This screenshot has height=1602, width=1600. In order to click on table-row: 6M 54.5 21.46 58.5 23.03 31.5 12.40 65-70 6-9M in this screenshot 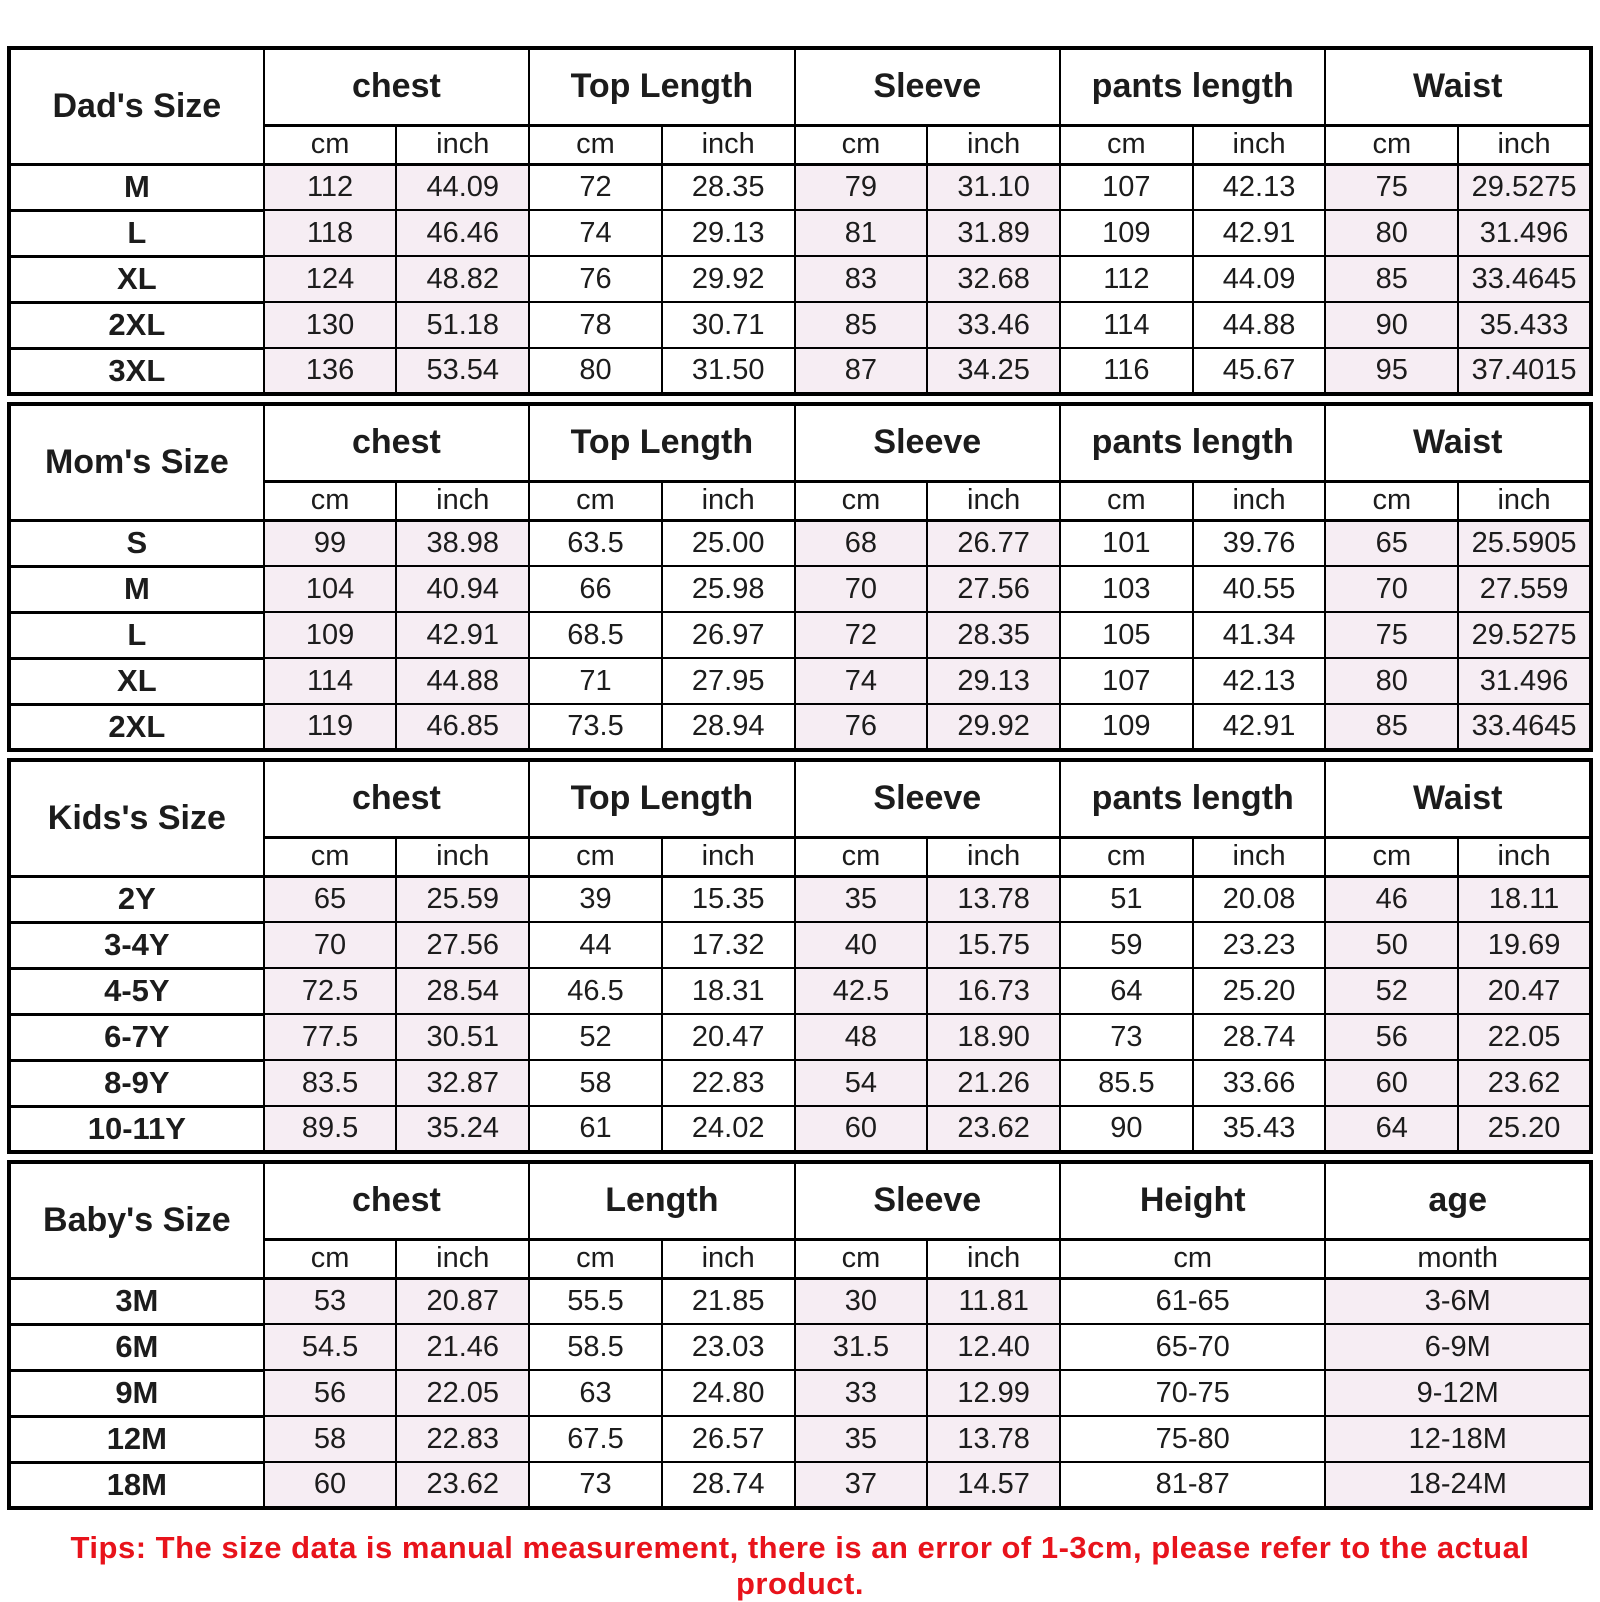, I will do `click(800, 1347)`.